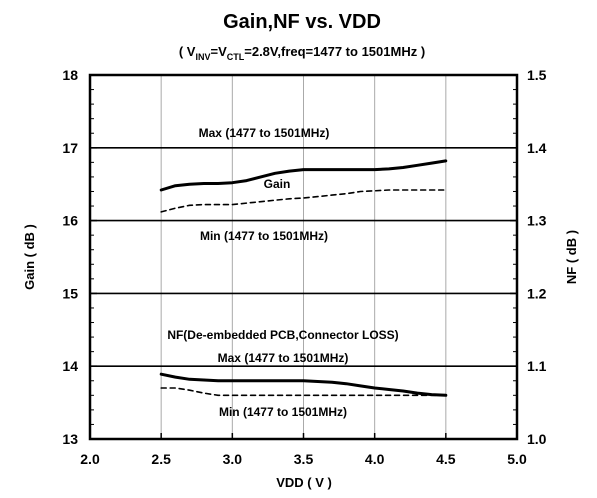 The image size is (597, 498). Describe the element at coordinates (537, 221) in the screenshot. I see `y-right-tick-label: 1.3` at that location.